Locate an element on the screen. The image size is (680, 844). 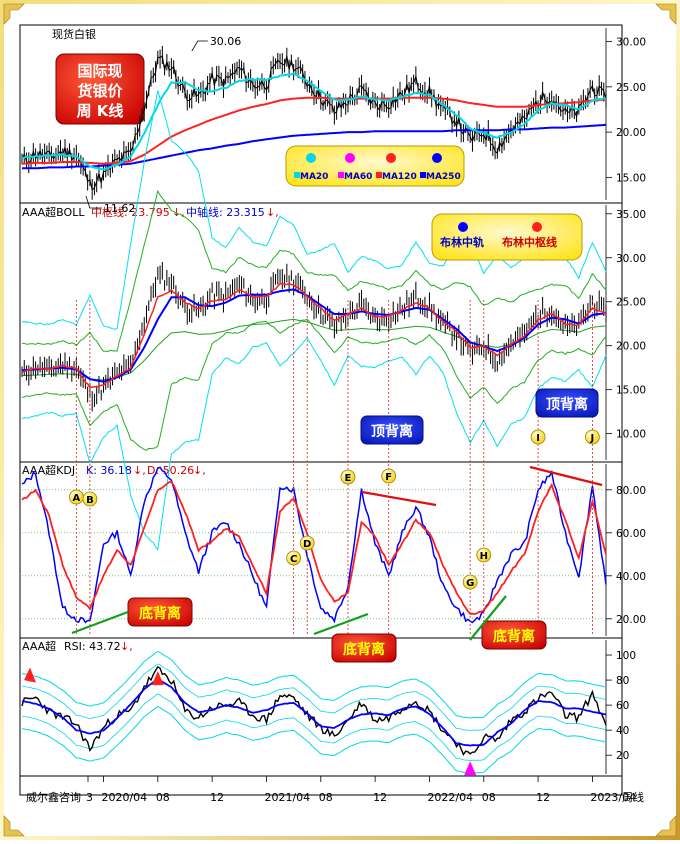
label-line-3: 周 K线 is located at coordinates (100, 111).